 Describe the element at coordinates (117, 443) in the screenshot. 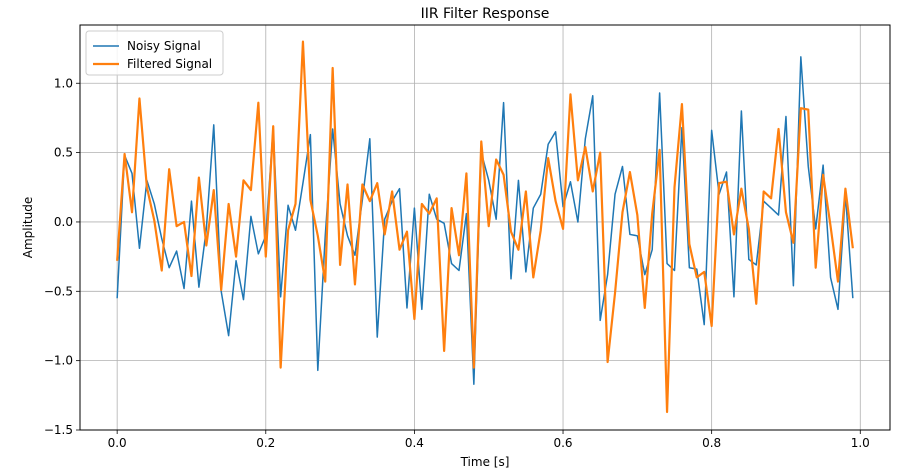

I see `x-tick-label: 0.0` at that location.